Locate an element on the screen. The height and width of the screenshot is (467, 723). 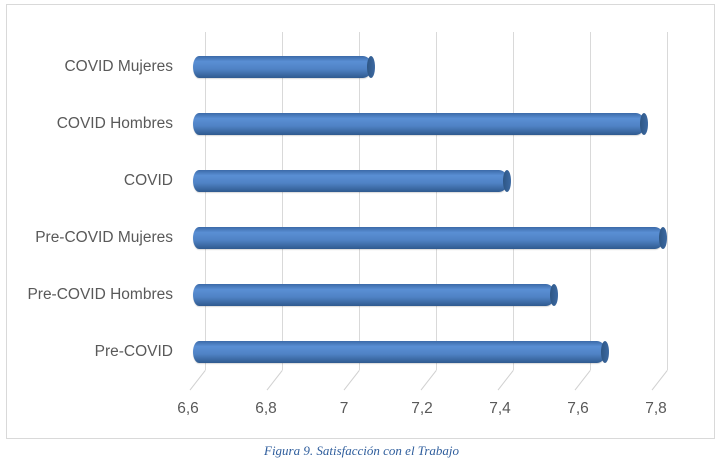
category-label: Pre-COVID is located at coordinates (133, 351).